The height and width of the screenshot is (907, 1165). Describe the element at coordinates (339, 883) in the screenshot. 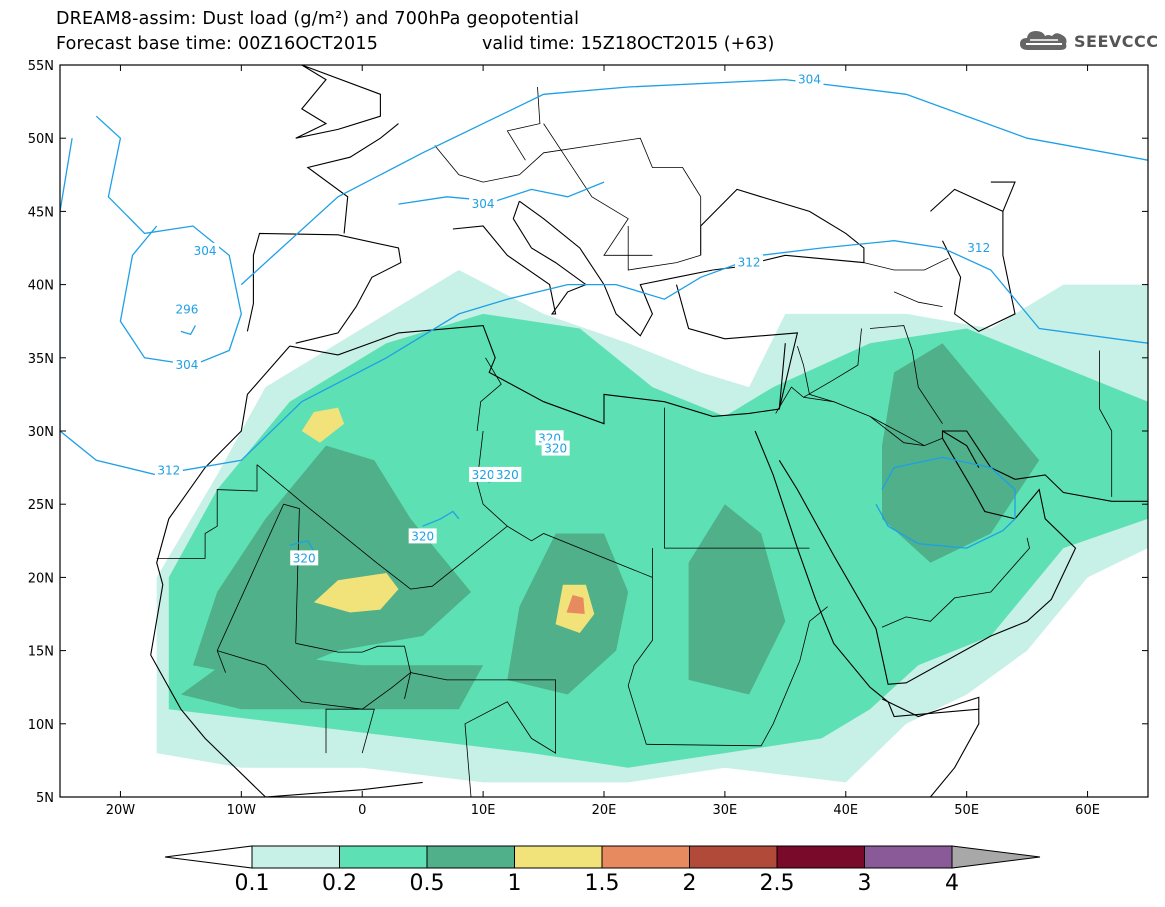

I see `colorbar-tick-label: 0.2` at that location.